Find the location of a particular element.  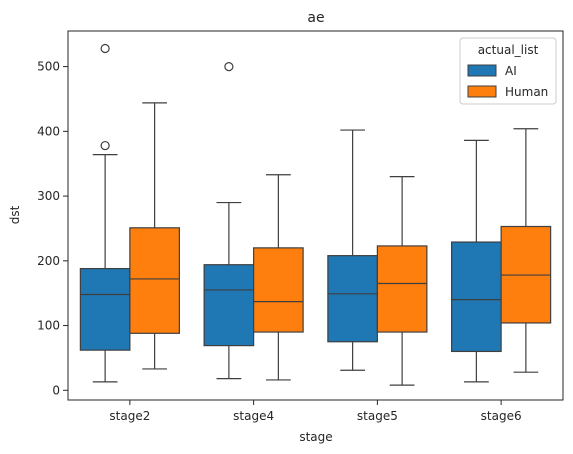

y-tick-label: 500 is located at coordinates (48, 67).